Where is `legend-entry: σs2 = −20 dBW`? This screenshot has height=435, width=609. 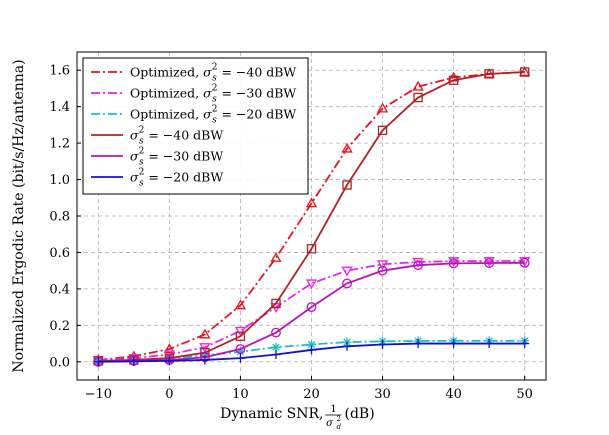
legend-entry: σs2 = −20 dBW is located at coordinates (157, 178).